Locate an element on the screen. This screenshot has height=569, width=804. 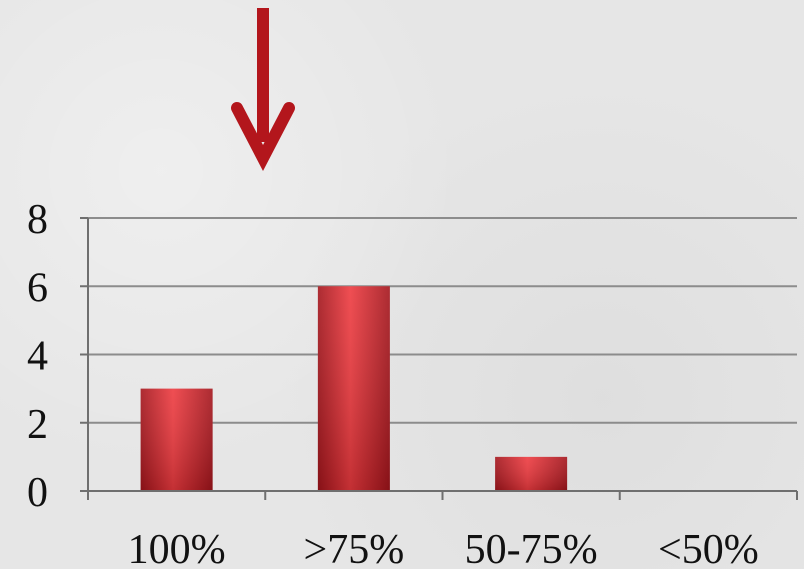
y-tick-label: 0 is located at coordinates (37, 493).